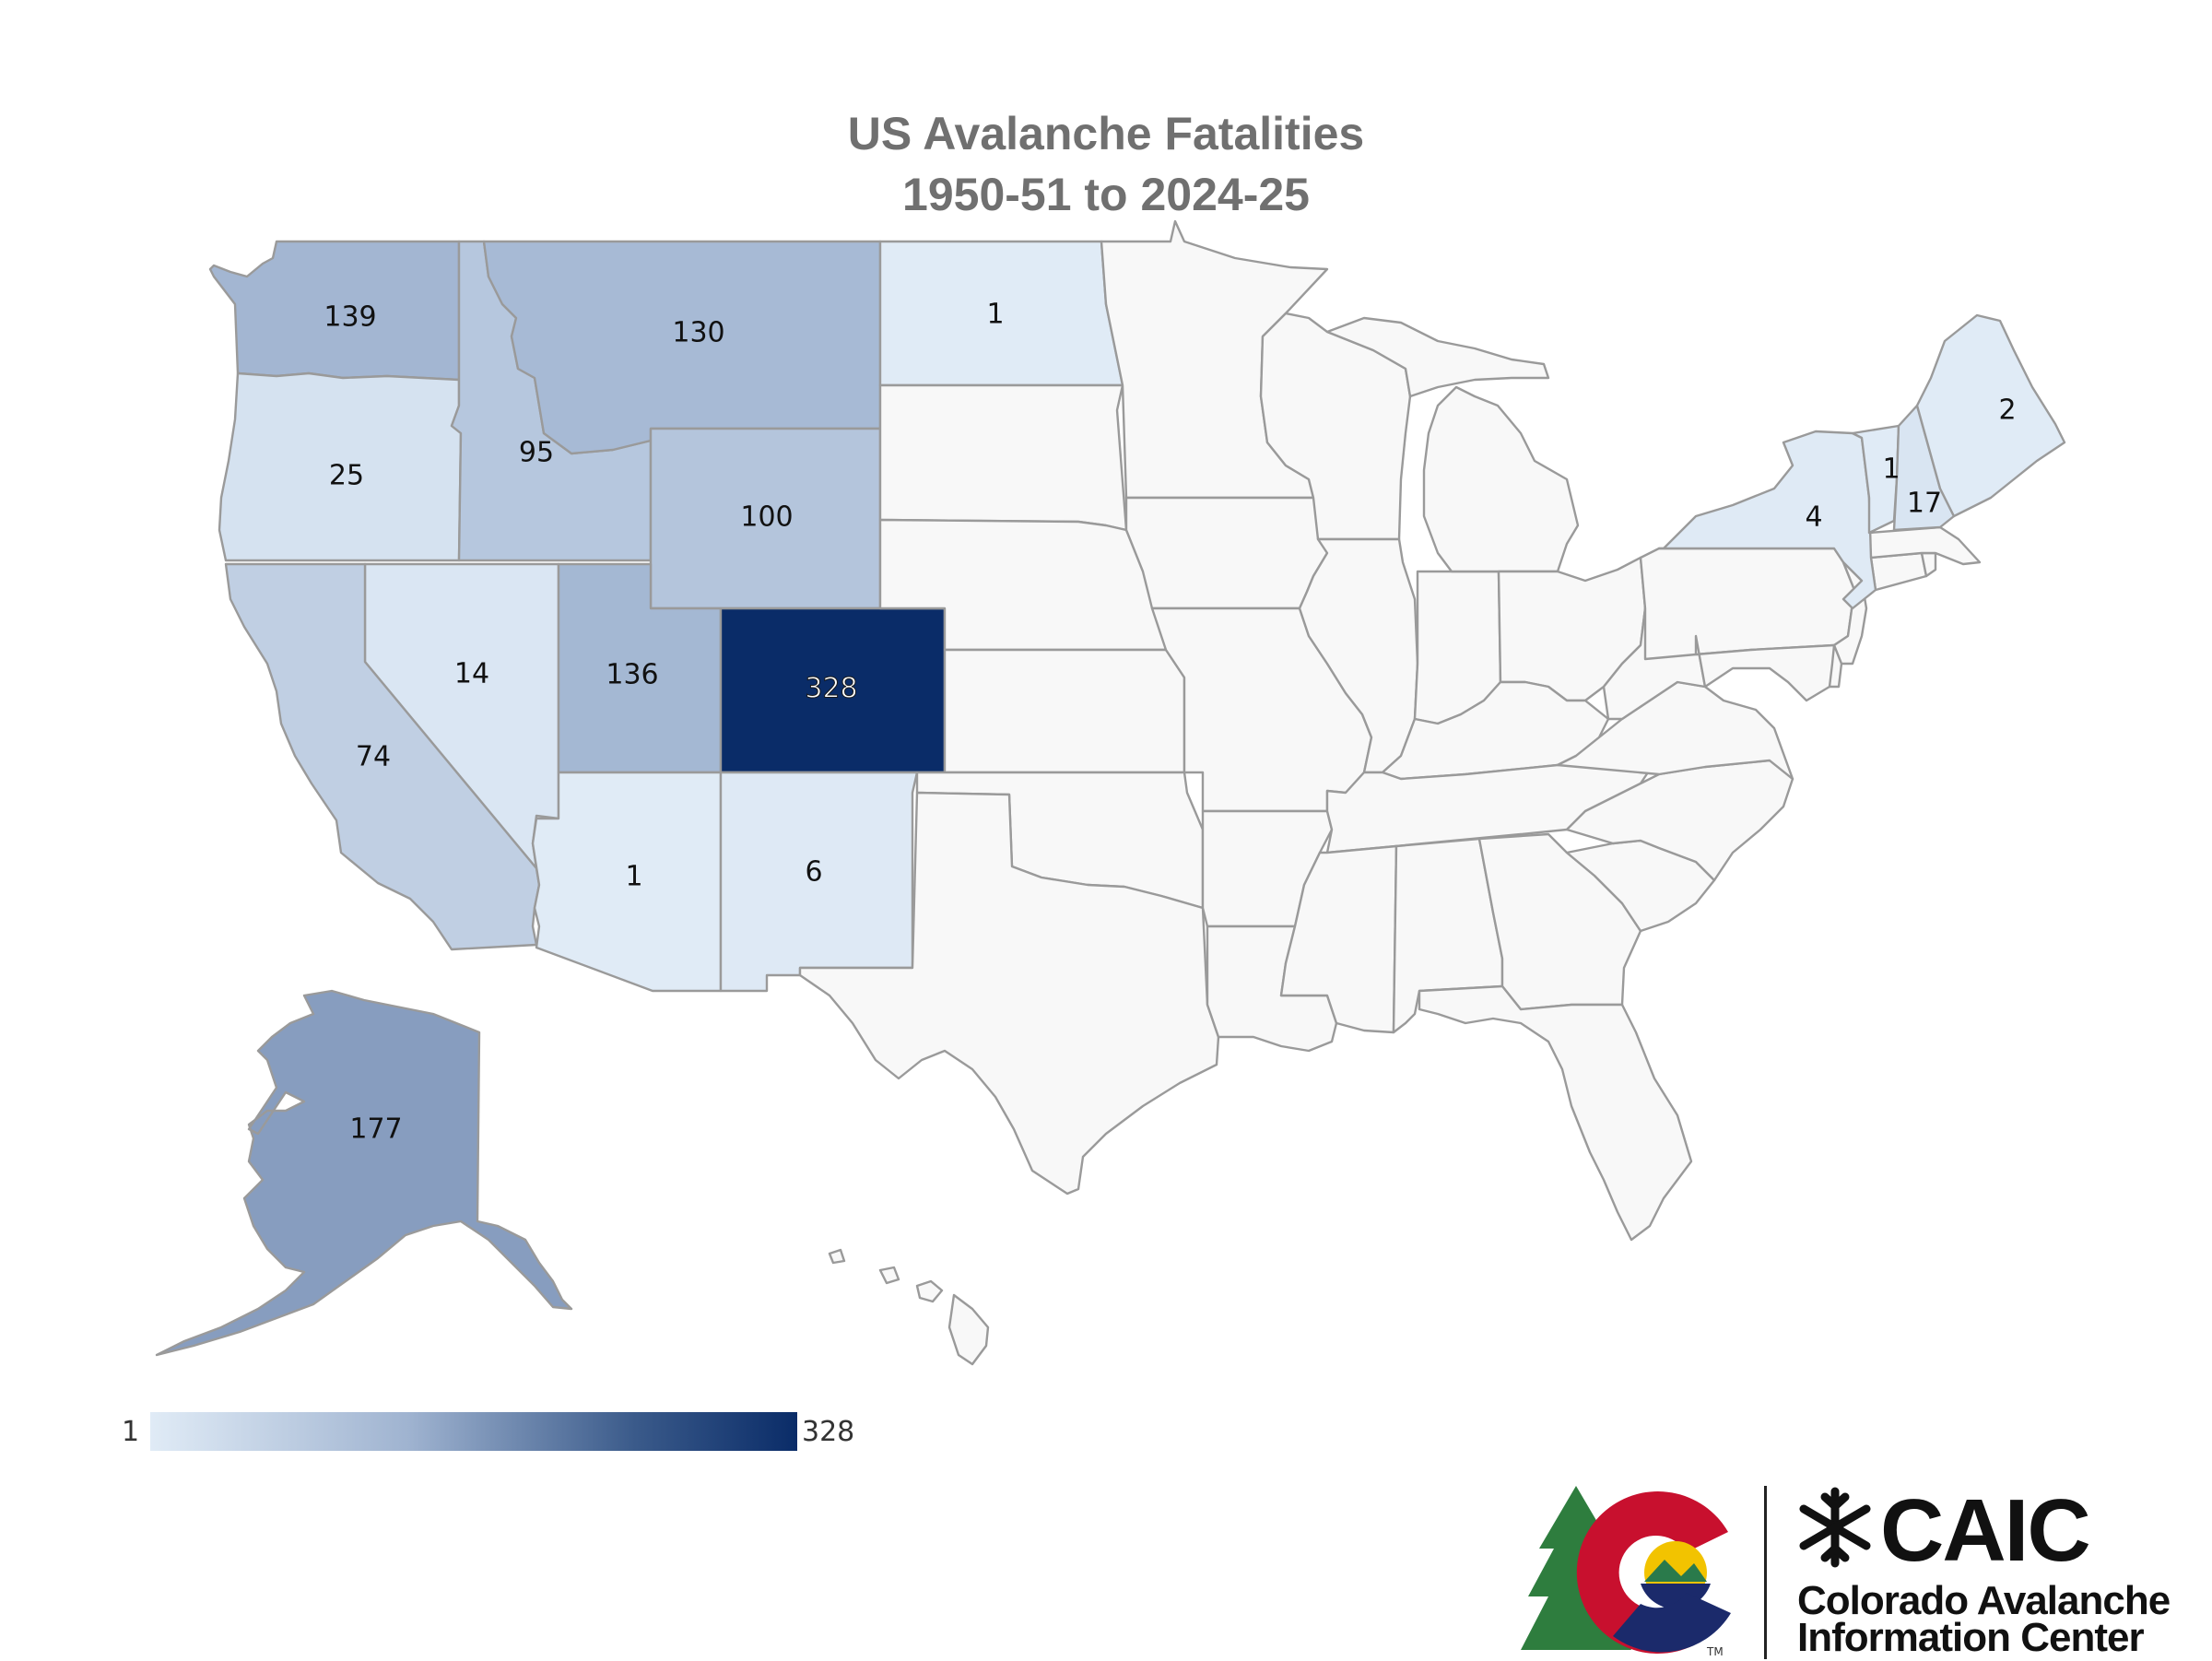  Describe the element at coordinates (1501, 479) in the screenshot. I see `state-MI` at that location.